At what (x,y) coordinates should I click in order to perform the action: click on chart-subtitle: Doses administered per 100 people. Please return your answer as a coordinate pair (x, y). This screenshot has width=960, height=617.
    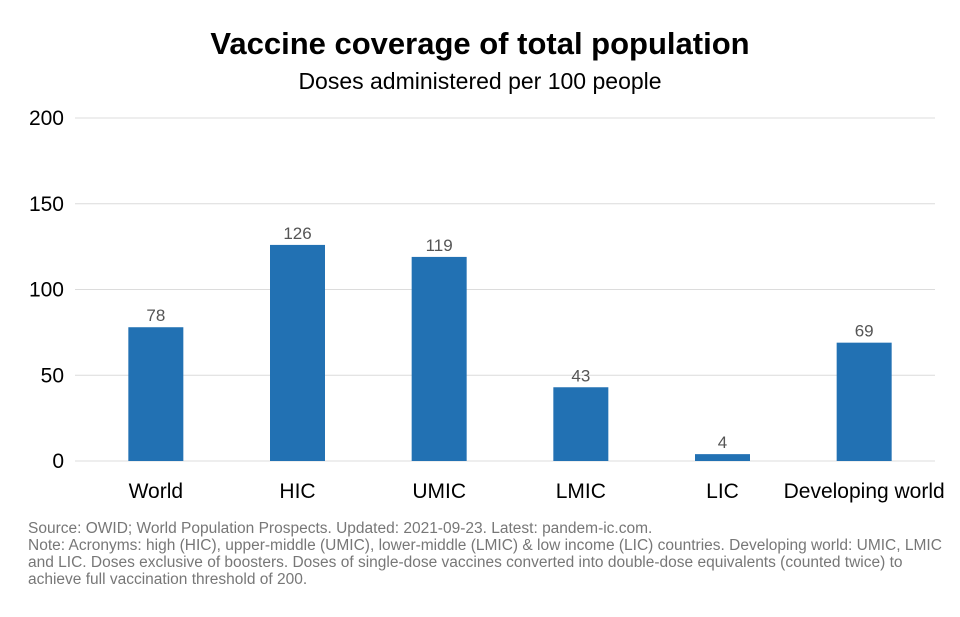
    Looking at the image, I should click on (480, 81).